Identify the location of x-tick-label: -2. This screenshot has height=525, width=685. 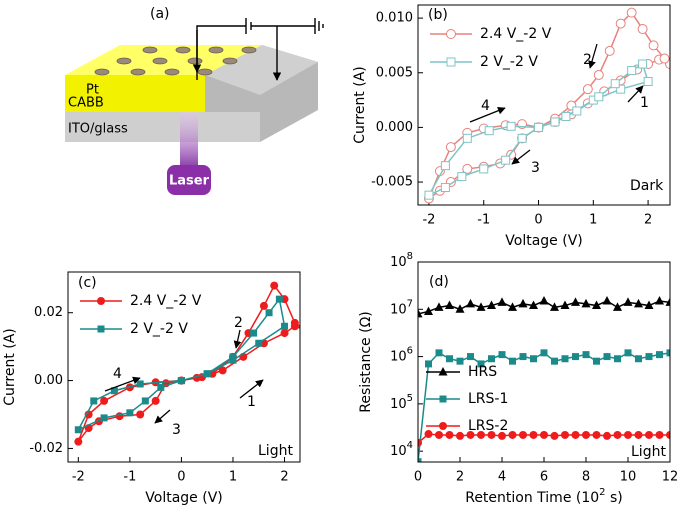
(428, 220).